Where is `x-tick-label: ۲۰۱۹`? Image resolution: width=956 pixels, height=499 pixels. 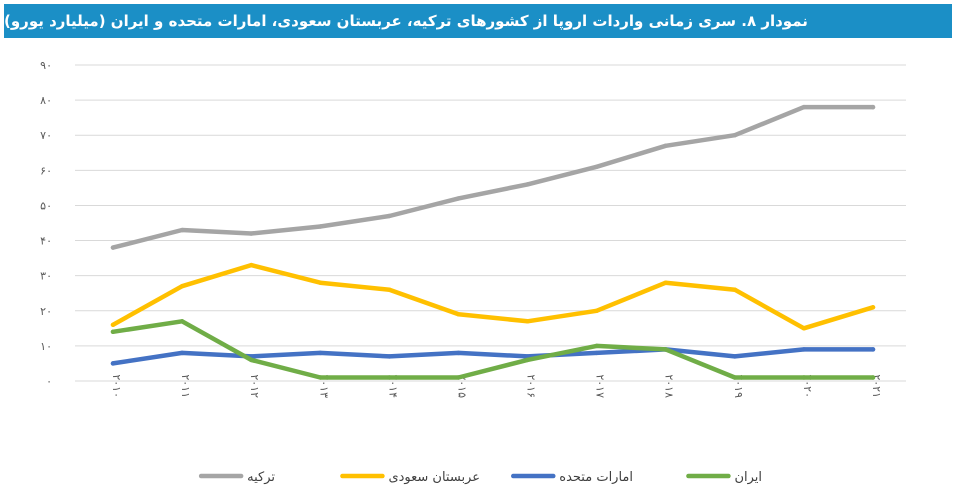 x-tick-label: ۲۰۱۹ is located at coordinates (738, 386).